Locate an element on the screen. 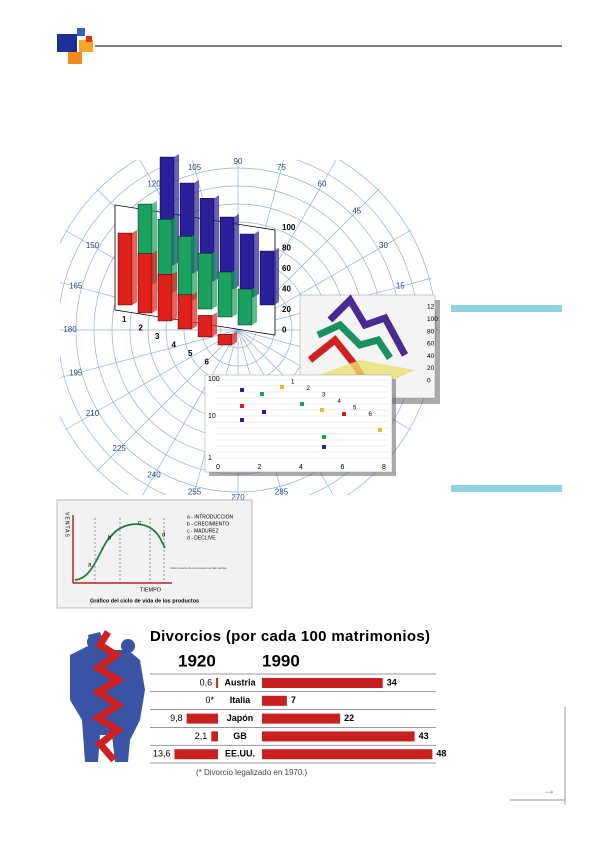  scatter-x-label: 0 is located at coordinates (218, 467).